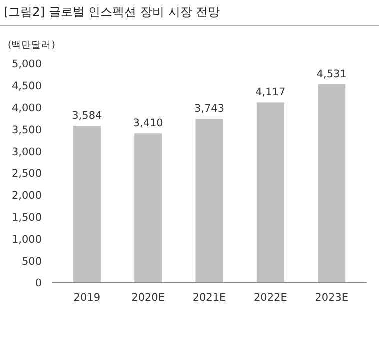  Describe the element at coordinates (27, 152) in the screenshot. I see `y-tick-label: 3,000` at that location.